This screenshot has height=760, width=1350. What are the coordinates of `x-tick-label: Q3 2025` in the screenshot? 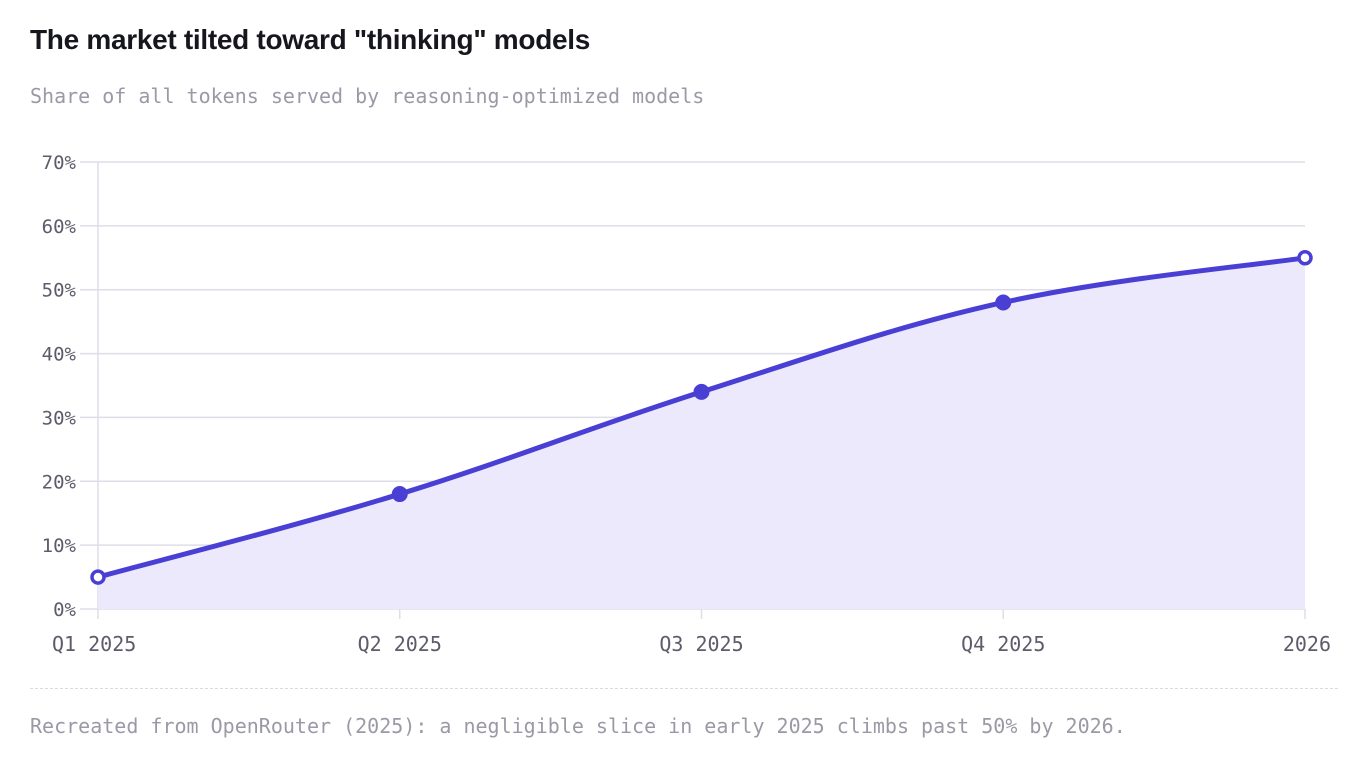 It's located at (701, 644).